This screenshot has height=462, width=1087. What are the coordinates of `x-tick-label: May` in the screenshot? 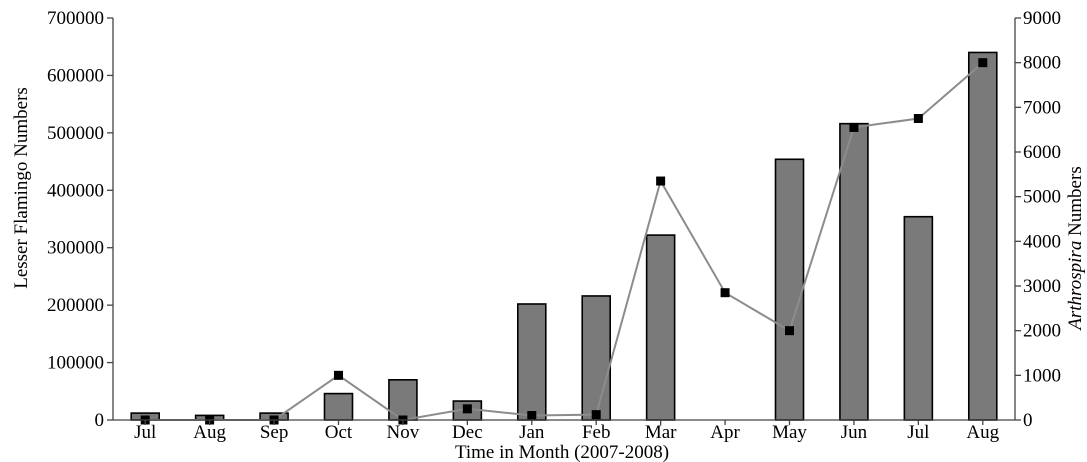 It's located at (789, 432).